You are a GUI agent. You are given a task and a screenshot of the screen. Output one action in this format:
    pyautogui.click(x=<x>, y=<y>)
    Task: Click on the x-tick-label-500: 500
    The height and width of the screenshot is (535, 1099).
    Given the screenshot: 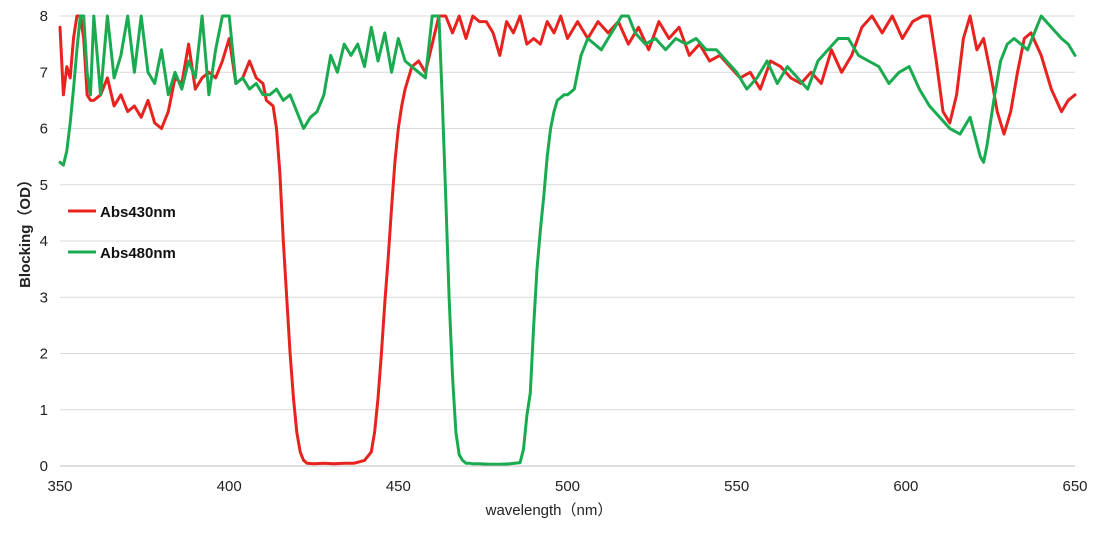 What is the action you would take?
    pyautogui.click(x=567, y=486)
    